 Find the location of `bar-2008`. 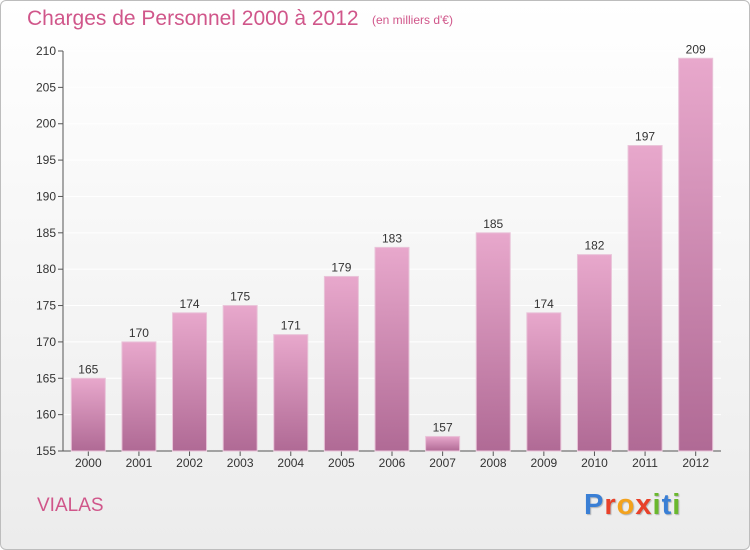

bar-2008 is located at coordinates (493, 342).